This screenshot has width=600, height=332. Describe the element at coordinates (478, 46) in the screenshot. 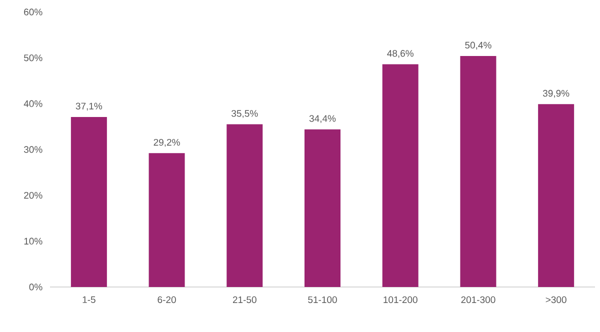

I see `data-label: 50,4%` at that location.